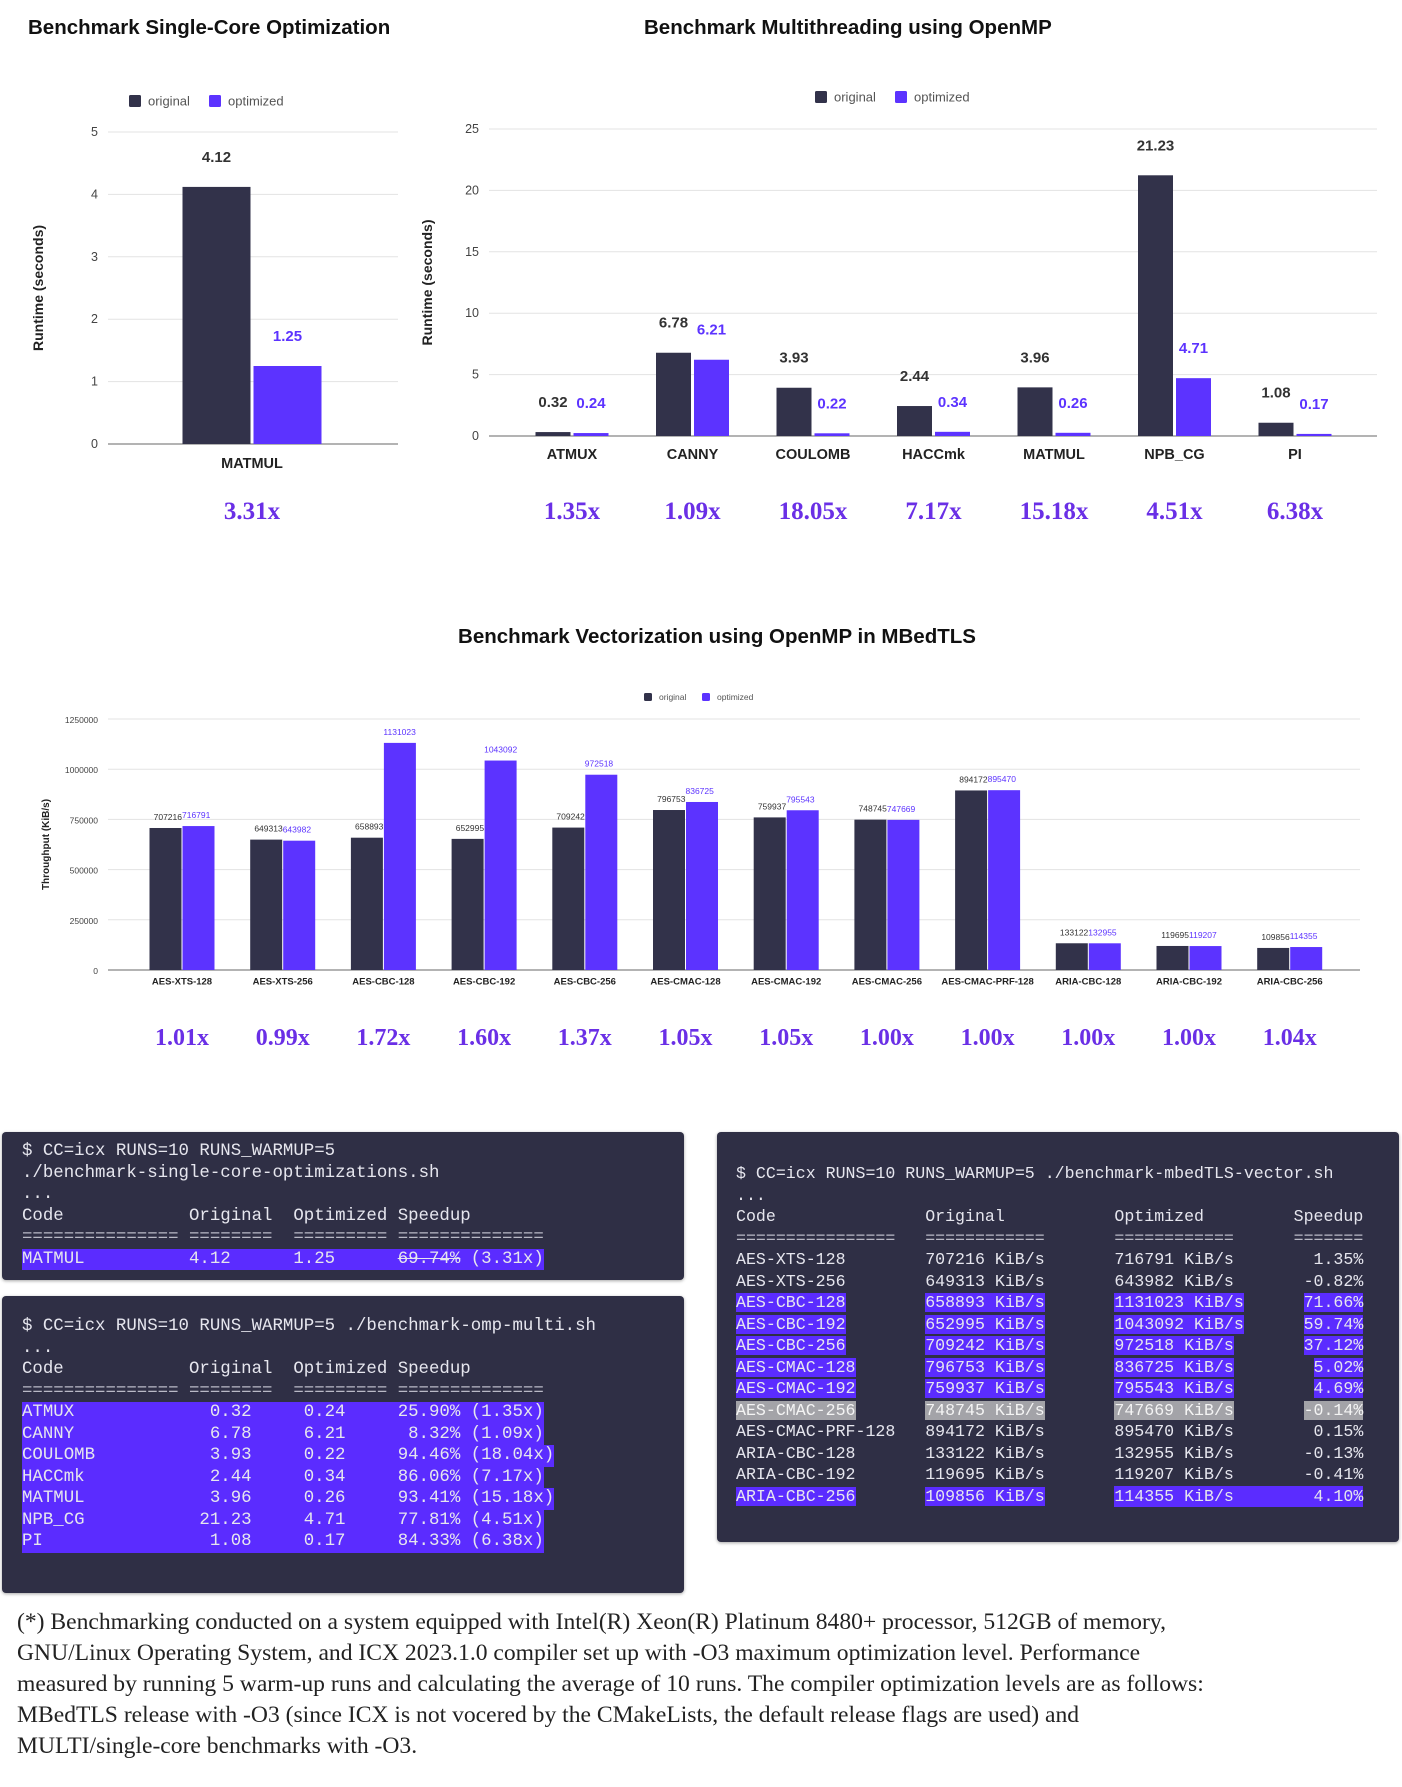 Image resolution: width=1402 pixels, height=1787 pixels. Describe the element at coordinates (985, 1410) in the screenshot. I see `original-value: 748745 KiB/s` at that location.